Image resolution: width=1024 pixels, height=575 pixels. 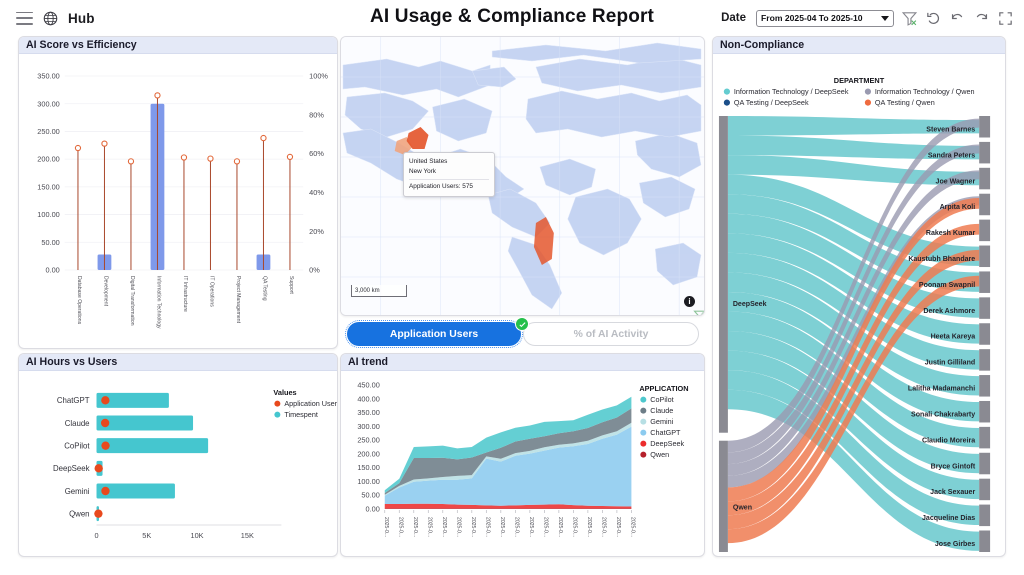 What do you see at coordinates (77, 491) in the screenshot?
I see `svg-text: Gemini` at bounding box center [77, 491].